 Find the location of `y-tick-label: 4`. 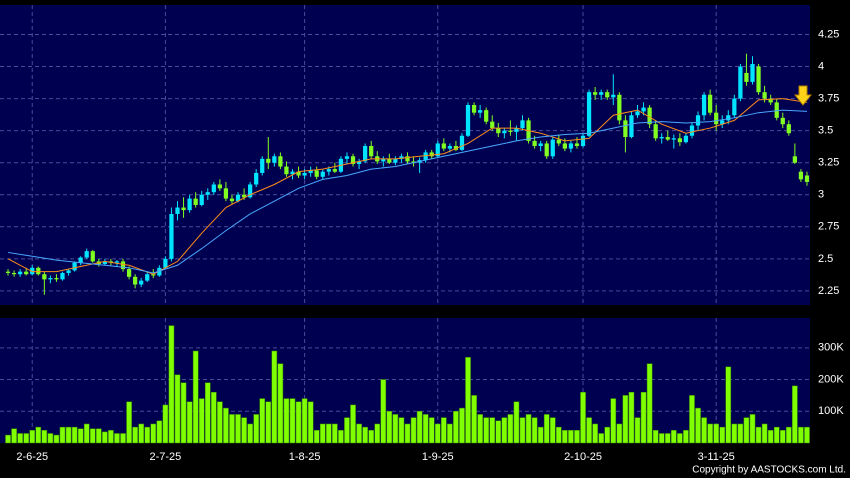

y-tick-label: 4 is located at coordinates (821, 66).